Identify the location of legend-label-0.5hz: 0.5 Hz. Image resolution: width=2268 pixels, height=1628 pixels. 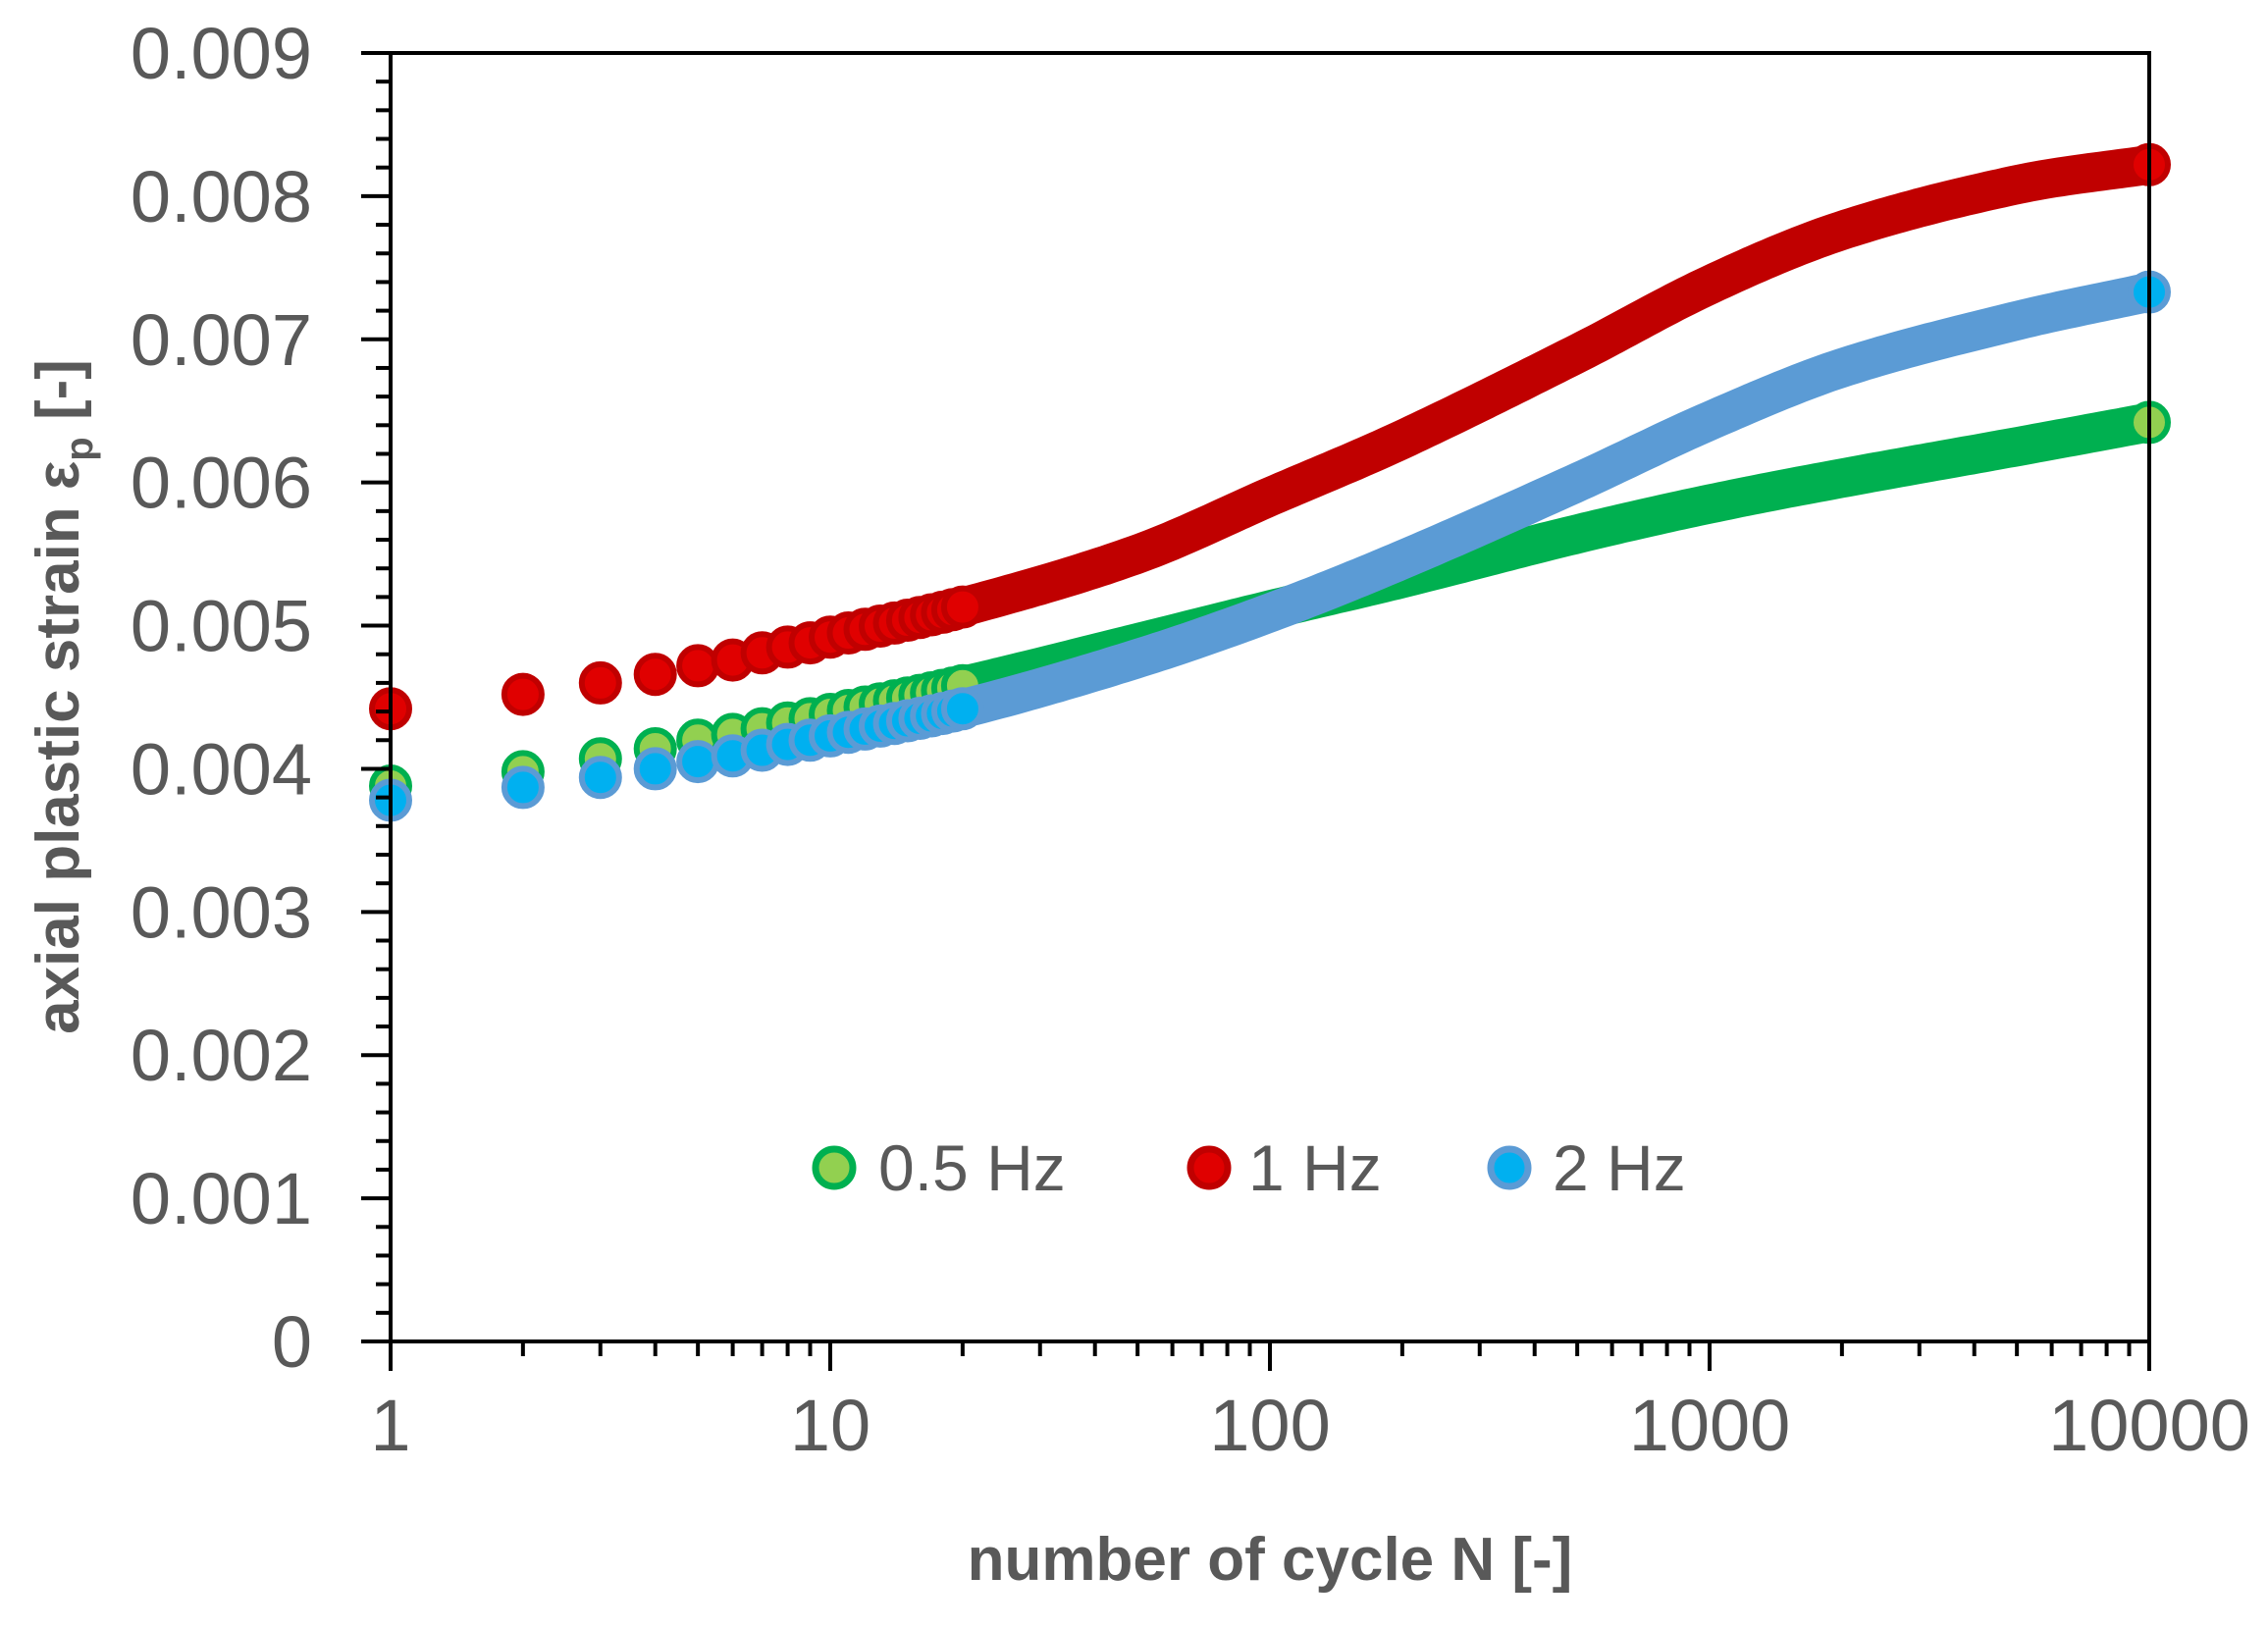
(972, 1167).